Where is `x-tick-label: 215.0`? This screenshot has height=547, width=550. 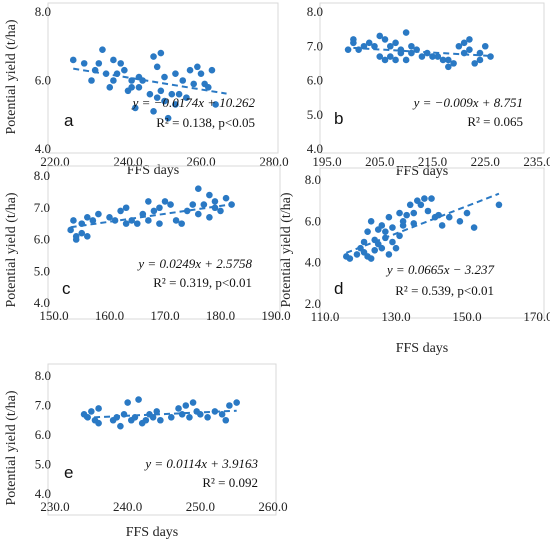
x-tick-label: 215.0 is located at coordinates (432, 161).